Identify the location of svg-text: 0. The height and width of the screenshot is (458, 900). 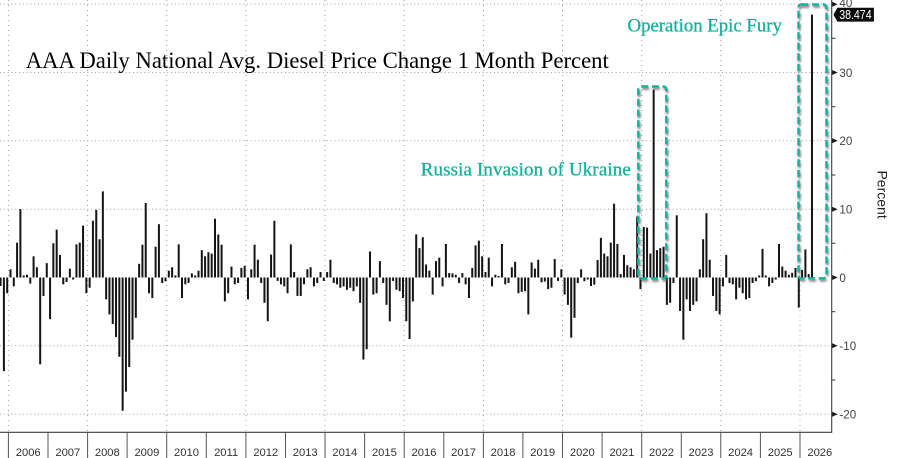
(842, 278).